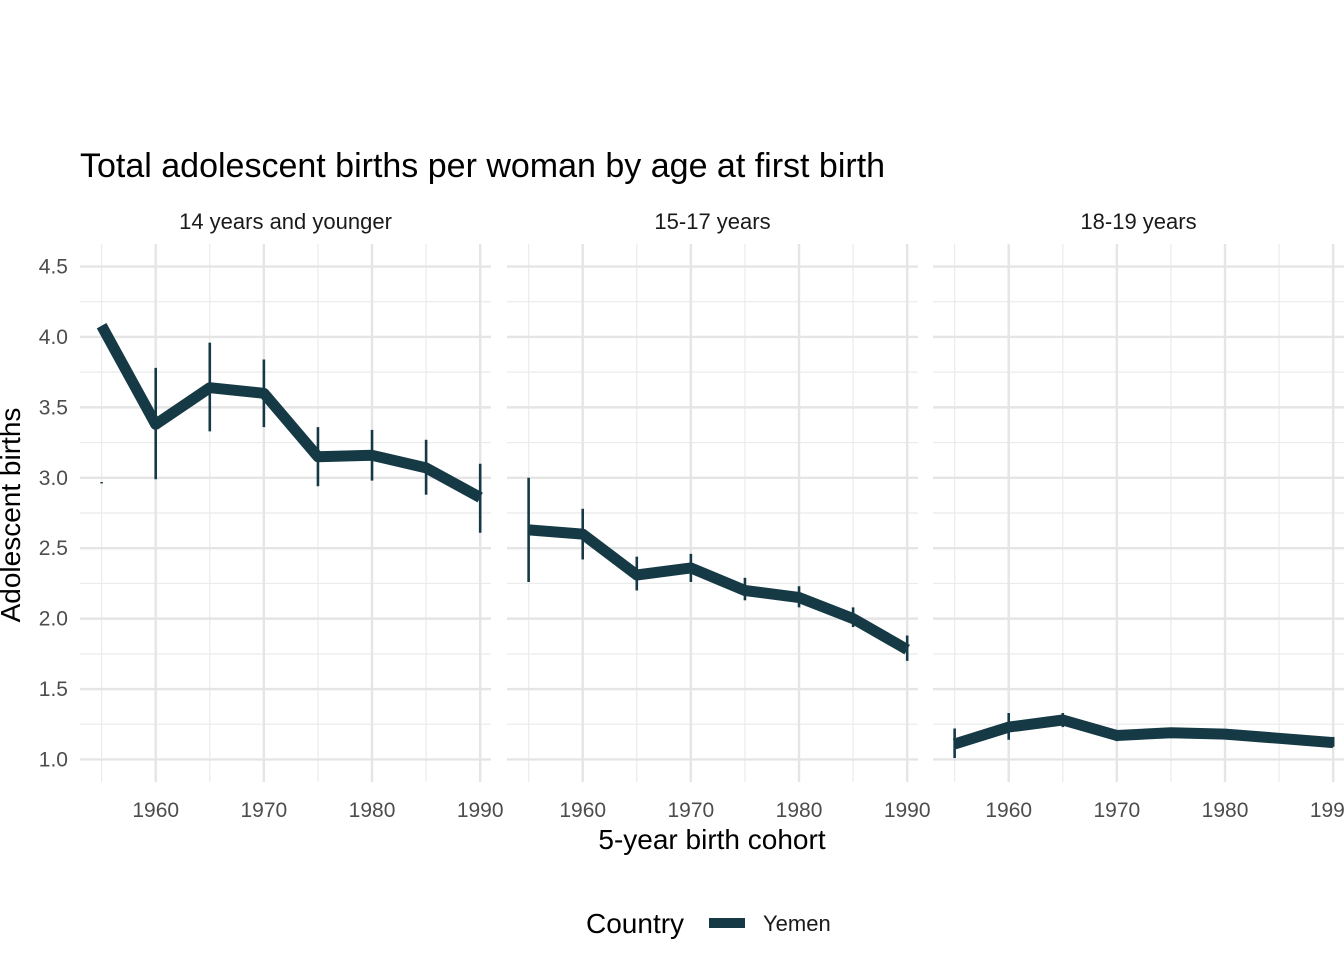  What do you see at coordinates (635, 923) in the screenshot?
I see `legend-title: Country` at bounding box center [635, 923].